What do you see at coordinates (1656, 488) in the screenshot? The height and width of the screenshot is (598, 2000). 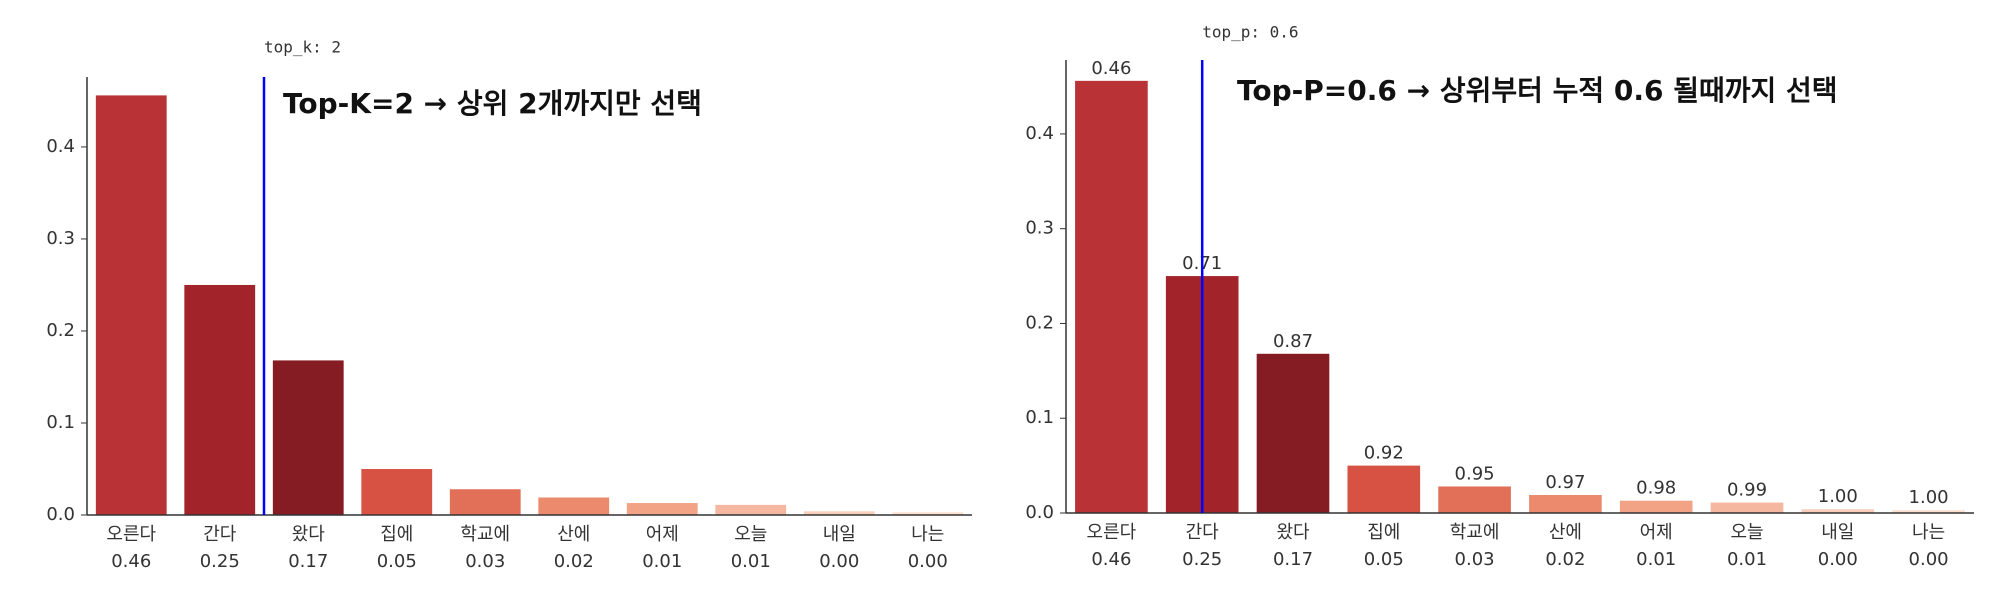 I see `bar-label: 0.98` at bounding box center [1656, 488].